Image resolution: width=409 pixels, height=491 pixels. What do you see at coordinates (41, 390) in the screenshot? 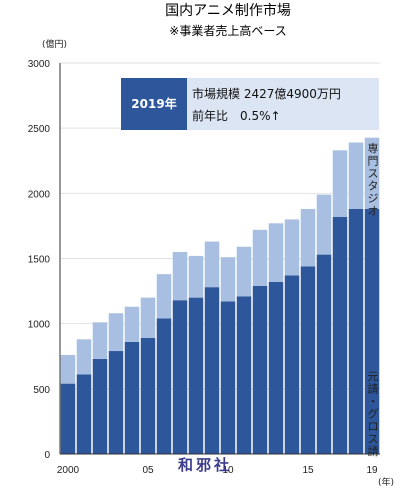
I see `y-tick-label: 500` at bounding box center [41, 390].